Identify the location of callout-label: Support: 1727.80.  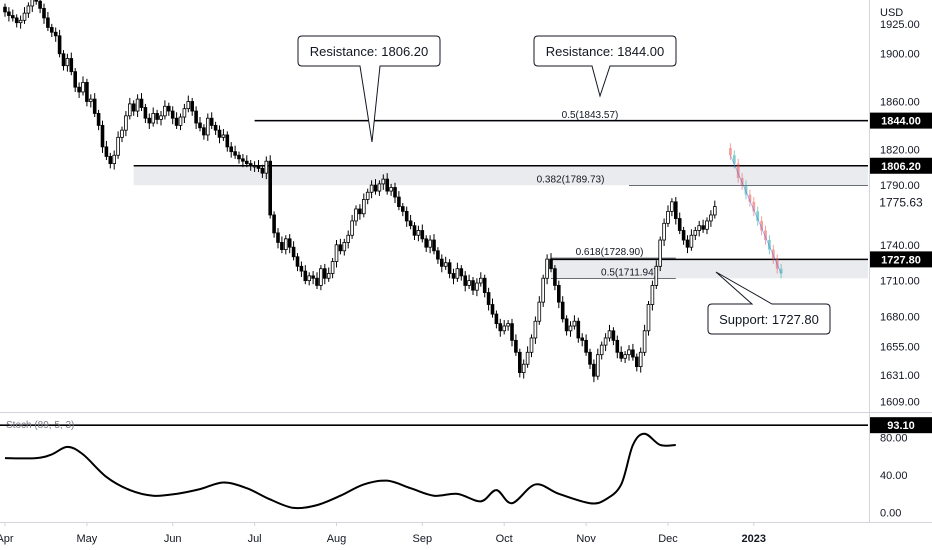
(769, 319).